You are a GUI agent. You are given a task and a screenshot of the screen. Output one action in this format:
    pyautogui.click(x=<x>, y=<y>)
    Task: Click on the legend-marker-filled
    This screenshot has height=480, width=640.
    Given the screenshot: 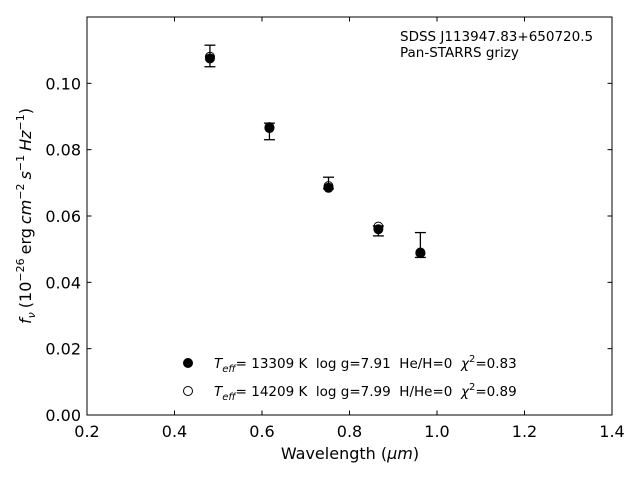 What is the action you would take?
    pyautogui.click(x=188, y=363)
    